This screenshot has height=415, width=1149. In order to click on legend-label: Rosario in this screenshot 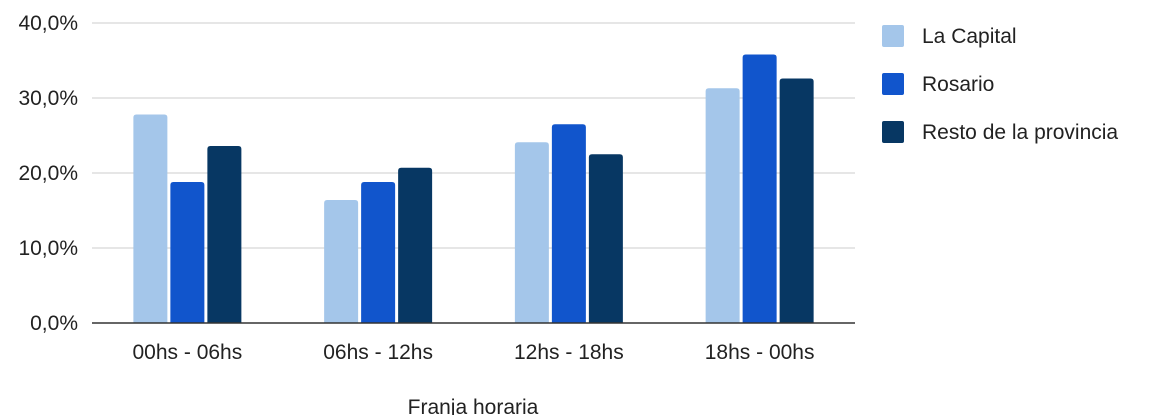, I will do `click(958, 84)`.